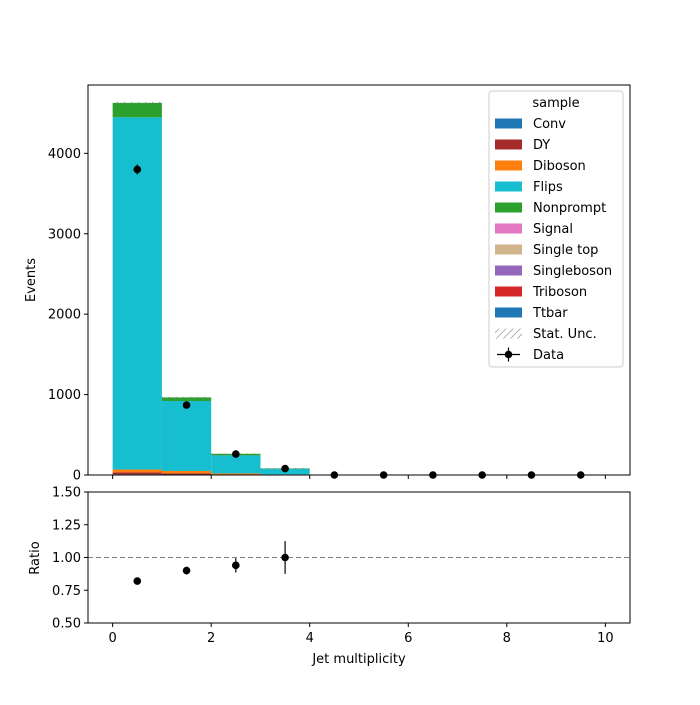  I want to click on main-y-tick-label: 2000, so click(64, 315).